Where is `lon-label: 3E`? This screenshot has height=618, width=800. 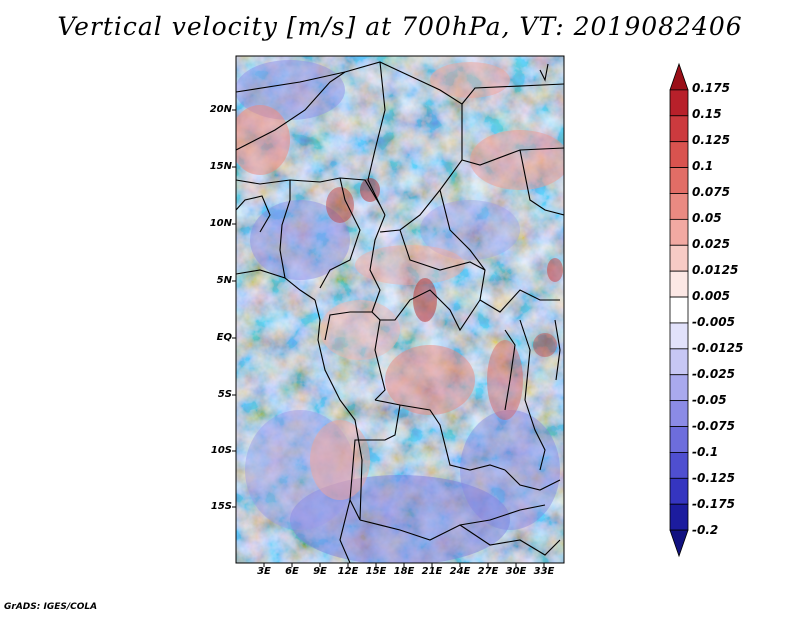
lon-label: 3E is located at coordinates (264, 571).